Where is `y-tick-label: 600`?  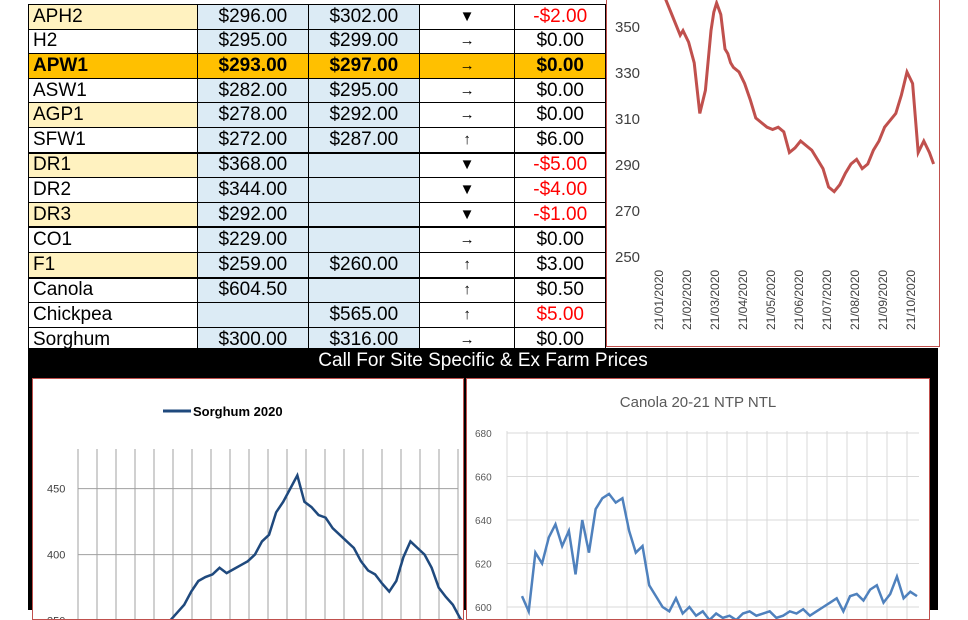
y-tick-label: 600 is located at coordinates (483, 608).